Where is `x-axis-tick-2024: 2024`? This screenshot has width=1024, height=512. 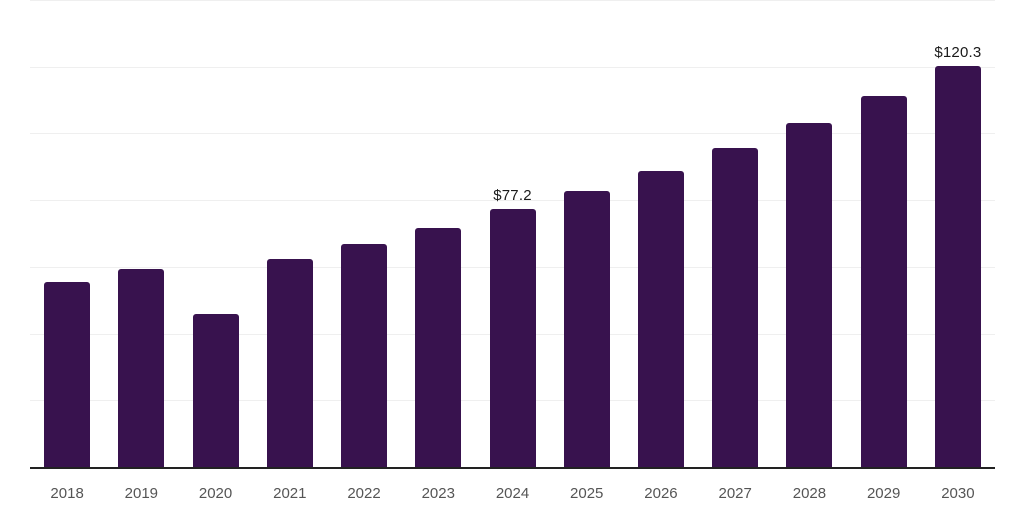 x-axis-tick-2024: 2024 is located at coordinates (512, 493).